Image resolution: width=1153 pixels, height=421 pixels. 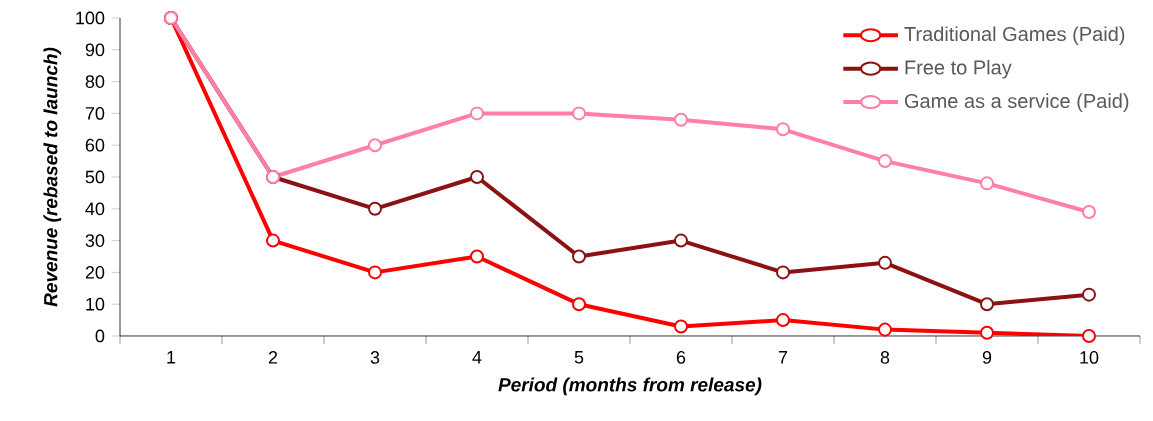 What do you see at coordinates (95, 272) in the screenshot?
I see `y-tick-label: 20` at bounding box center [95, 272].